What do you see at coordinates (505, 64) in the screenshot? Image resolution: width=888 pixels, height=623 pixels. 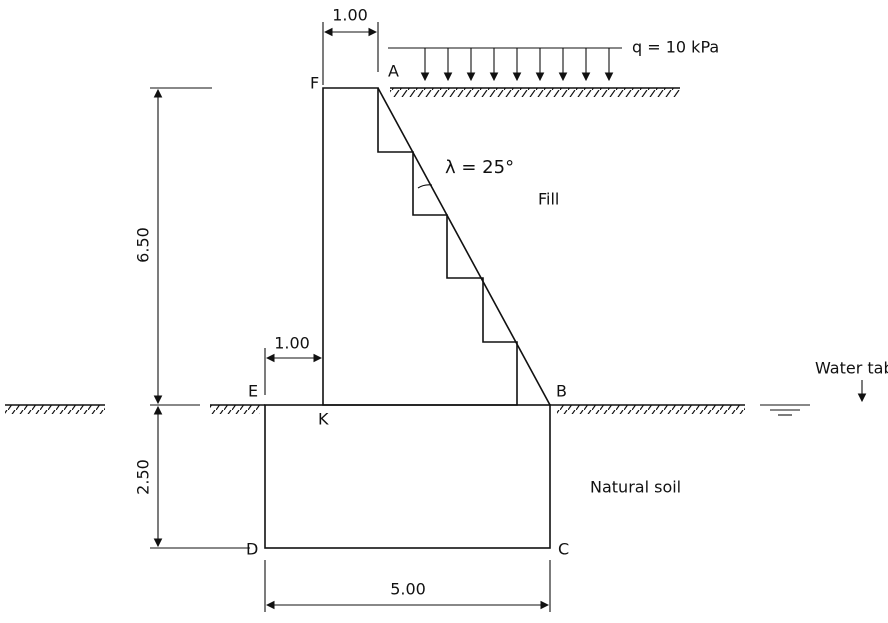 I see `surcharge` at bounding box center [505, 64].